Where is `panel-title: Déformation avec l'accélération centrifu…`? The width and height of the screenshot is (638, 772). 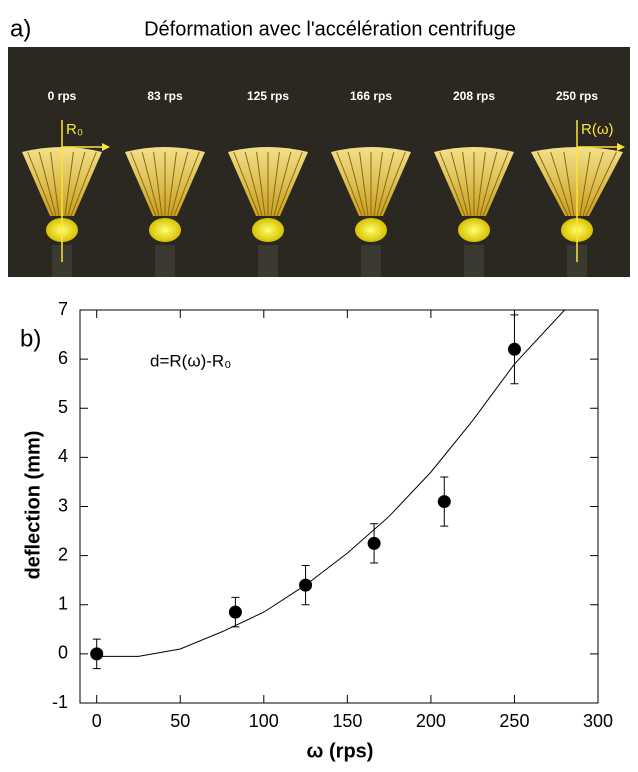
panel-title: Déformation avec l'accélération centrifu… is located at coordinates (330, 29).